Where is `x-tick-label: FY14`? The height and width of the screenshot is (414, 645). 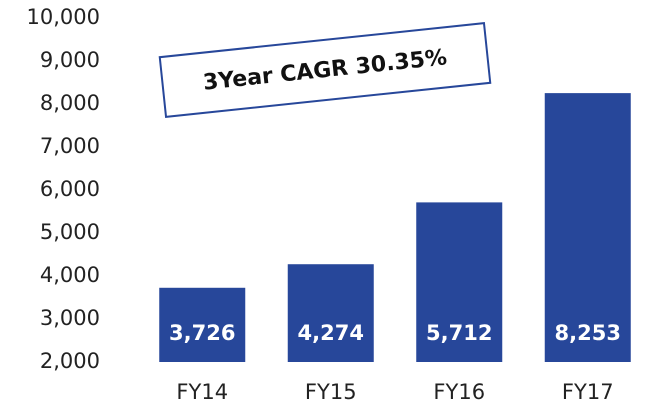 x-tick-label: FY14 is located at coordinates (202, 392).